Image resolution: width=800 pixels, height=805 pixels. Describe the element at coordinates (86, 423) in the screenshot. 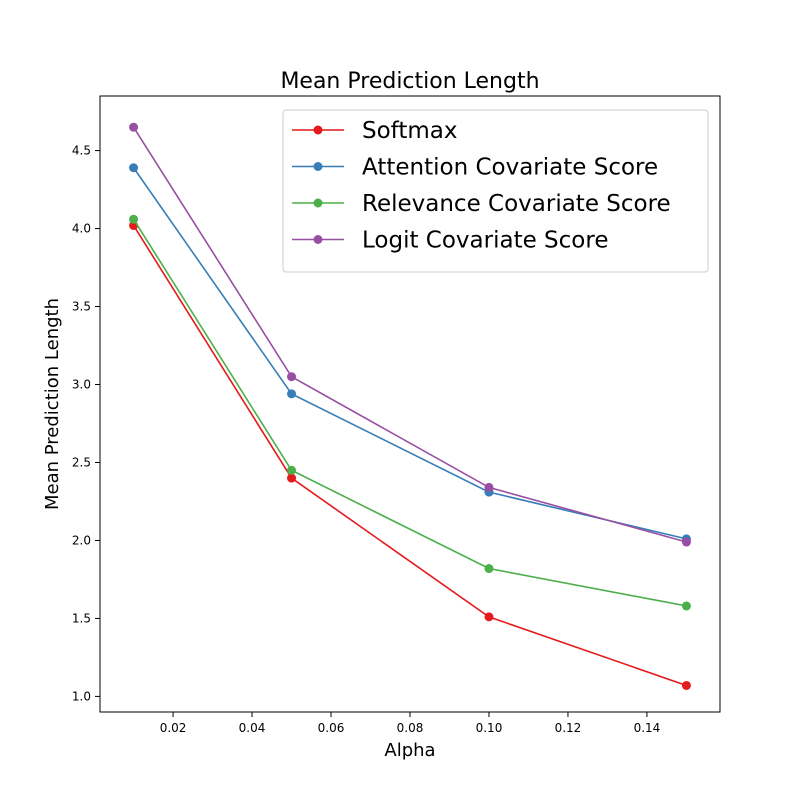

I see `y-axis: 1.0 1.5 2.0 2.5 3.0 3.5 4.0 4.5` at that location.